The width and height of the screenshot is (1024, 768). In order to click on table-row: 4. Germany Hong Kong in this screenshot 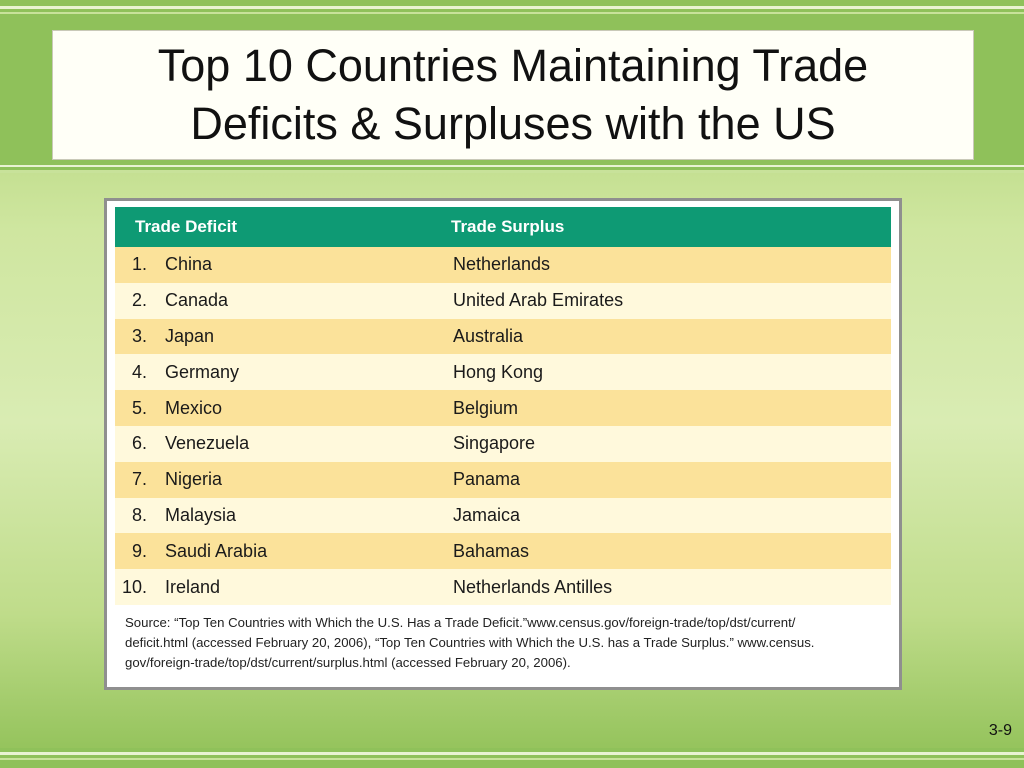, I will do `click(503, 372)`.